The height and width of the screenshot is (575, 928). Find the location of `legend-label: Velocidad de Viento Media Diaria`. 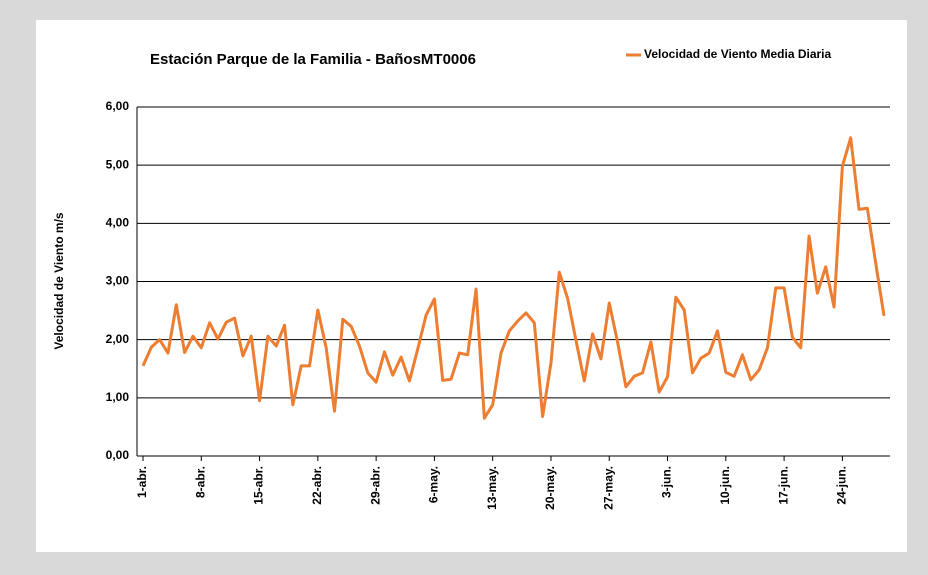

legend-label: Velocidad de Viento Media Diaria is located at coordinates (737, 54).